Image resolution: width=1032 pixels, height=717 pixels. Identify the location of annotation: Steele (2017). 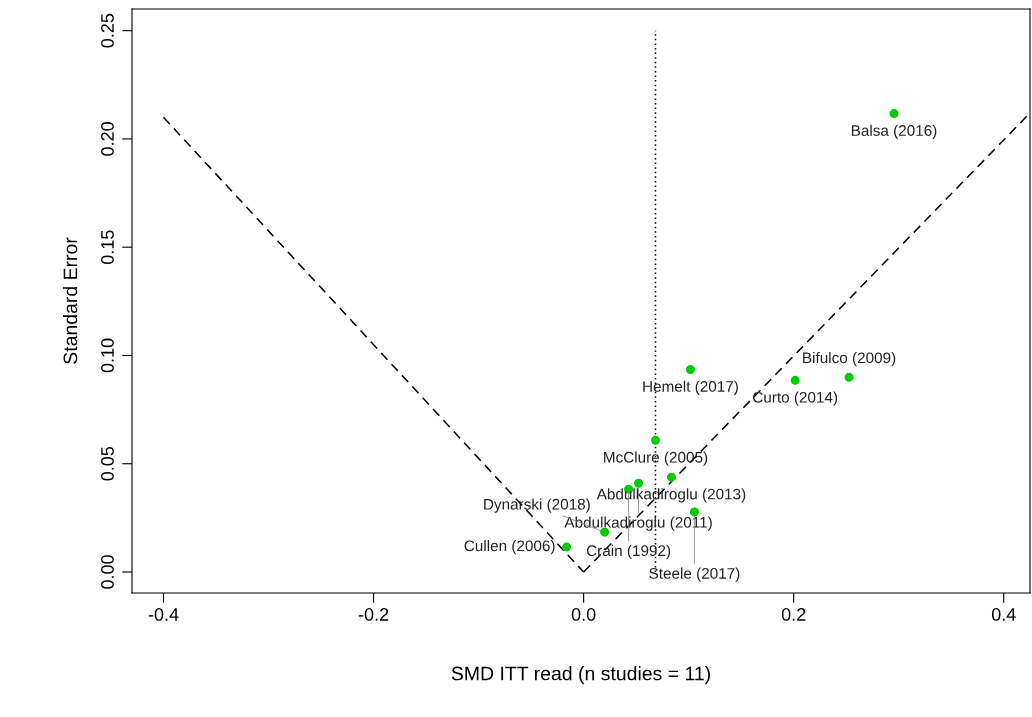
(694, 574).